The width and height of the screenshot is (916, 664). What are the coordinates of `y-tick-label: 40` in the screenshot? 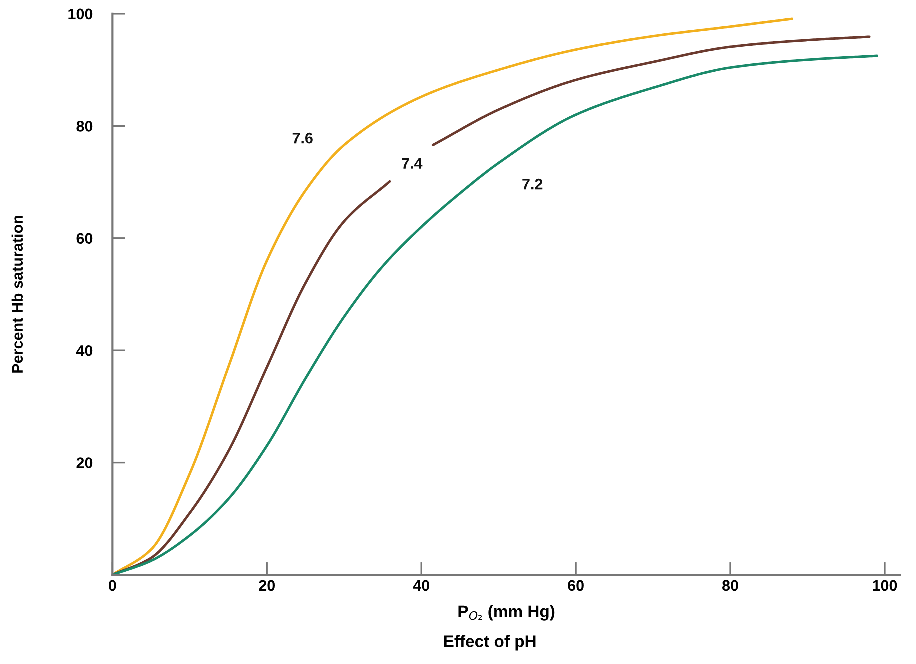 It's located at (84, 350).